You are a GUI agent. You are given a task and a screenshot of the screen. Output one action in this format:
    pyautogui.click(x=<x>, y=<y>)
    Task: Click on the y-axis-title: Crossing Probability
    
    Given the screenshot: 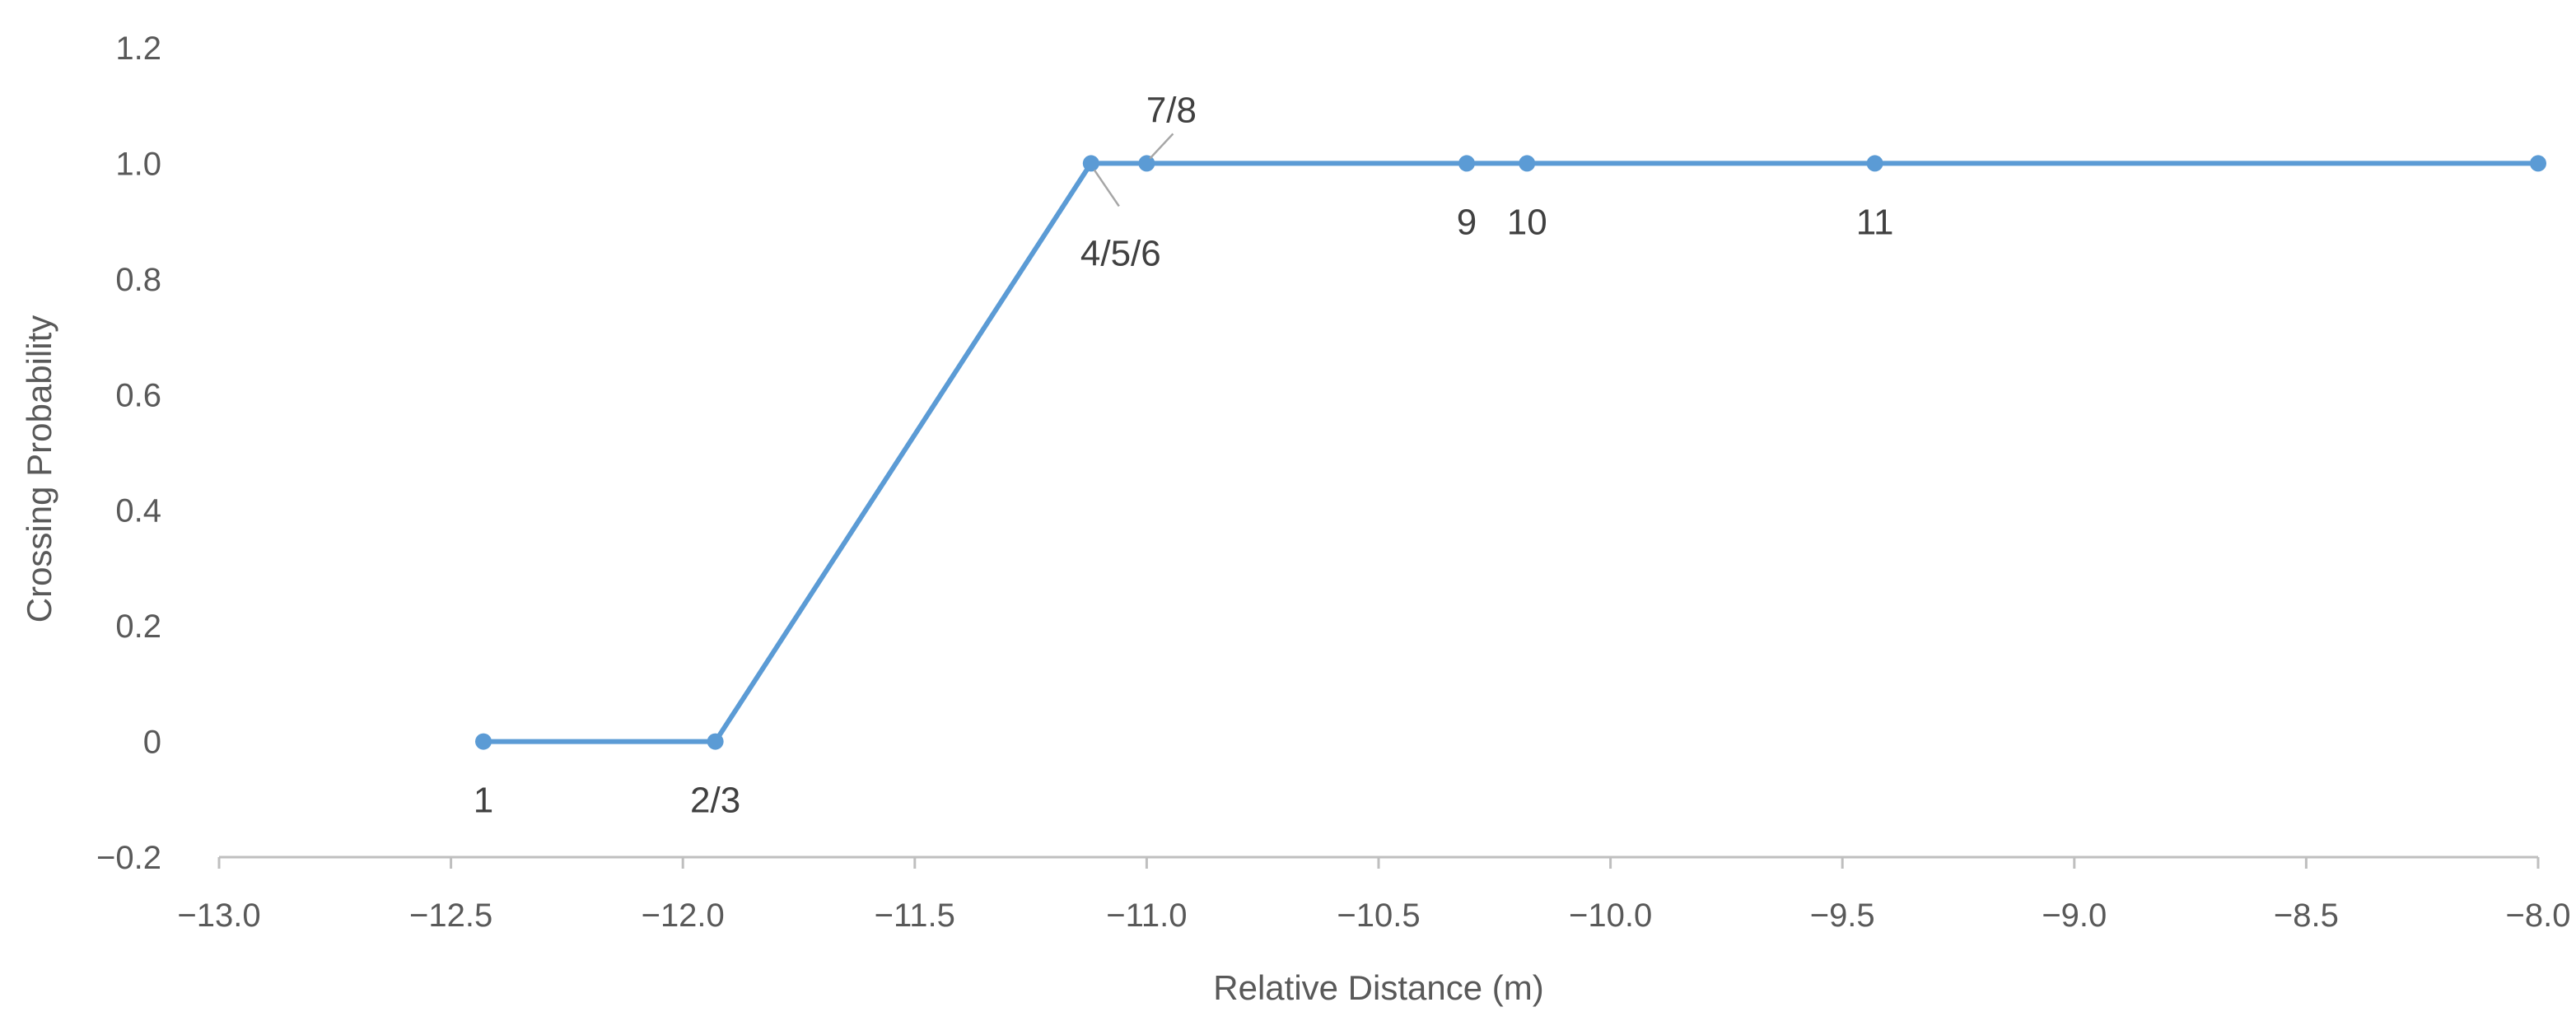 What is the action you would take?
    pyautogui.click(x=39, y=469)
    